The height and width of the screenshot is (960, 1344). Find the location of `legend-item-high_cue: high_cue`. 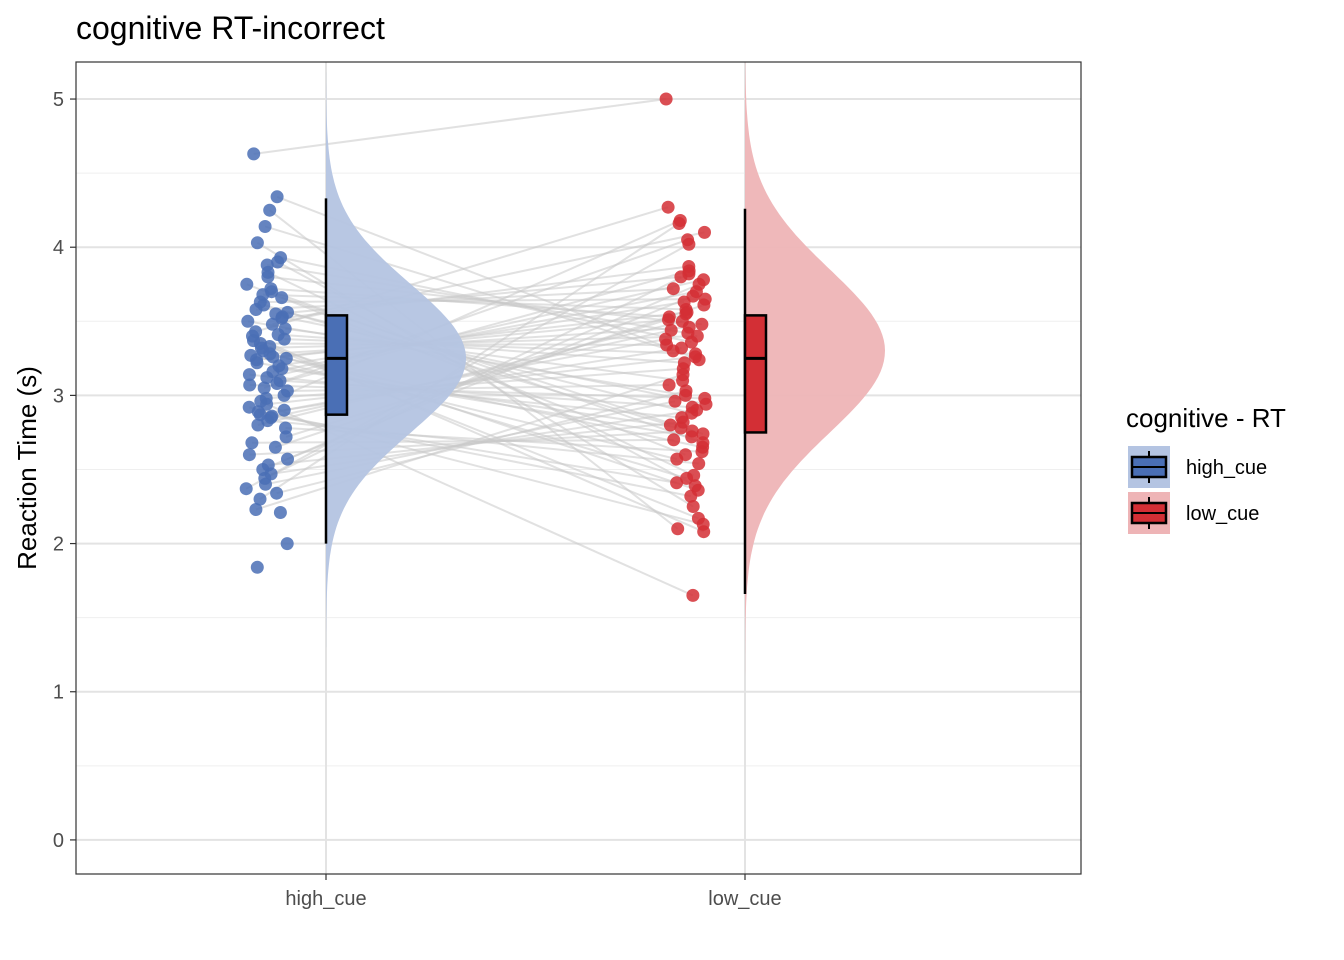

legend-item-high_cue: high_cue is located at coordinates (1197, 467).